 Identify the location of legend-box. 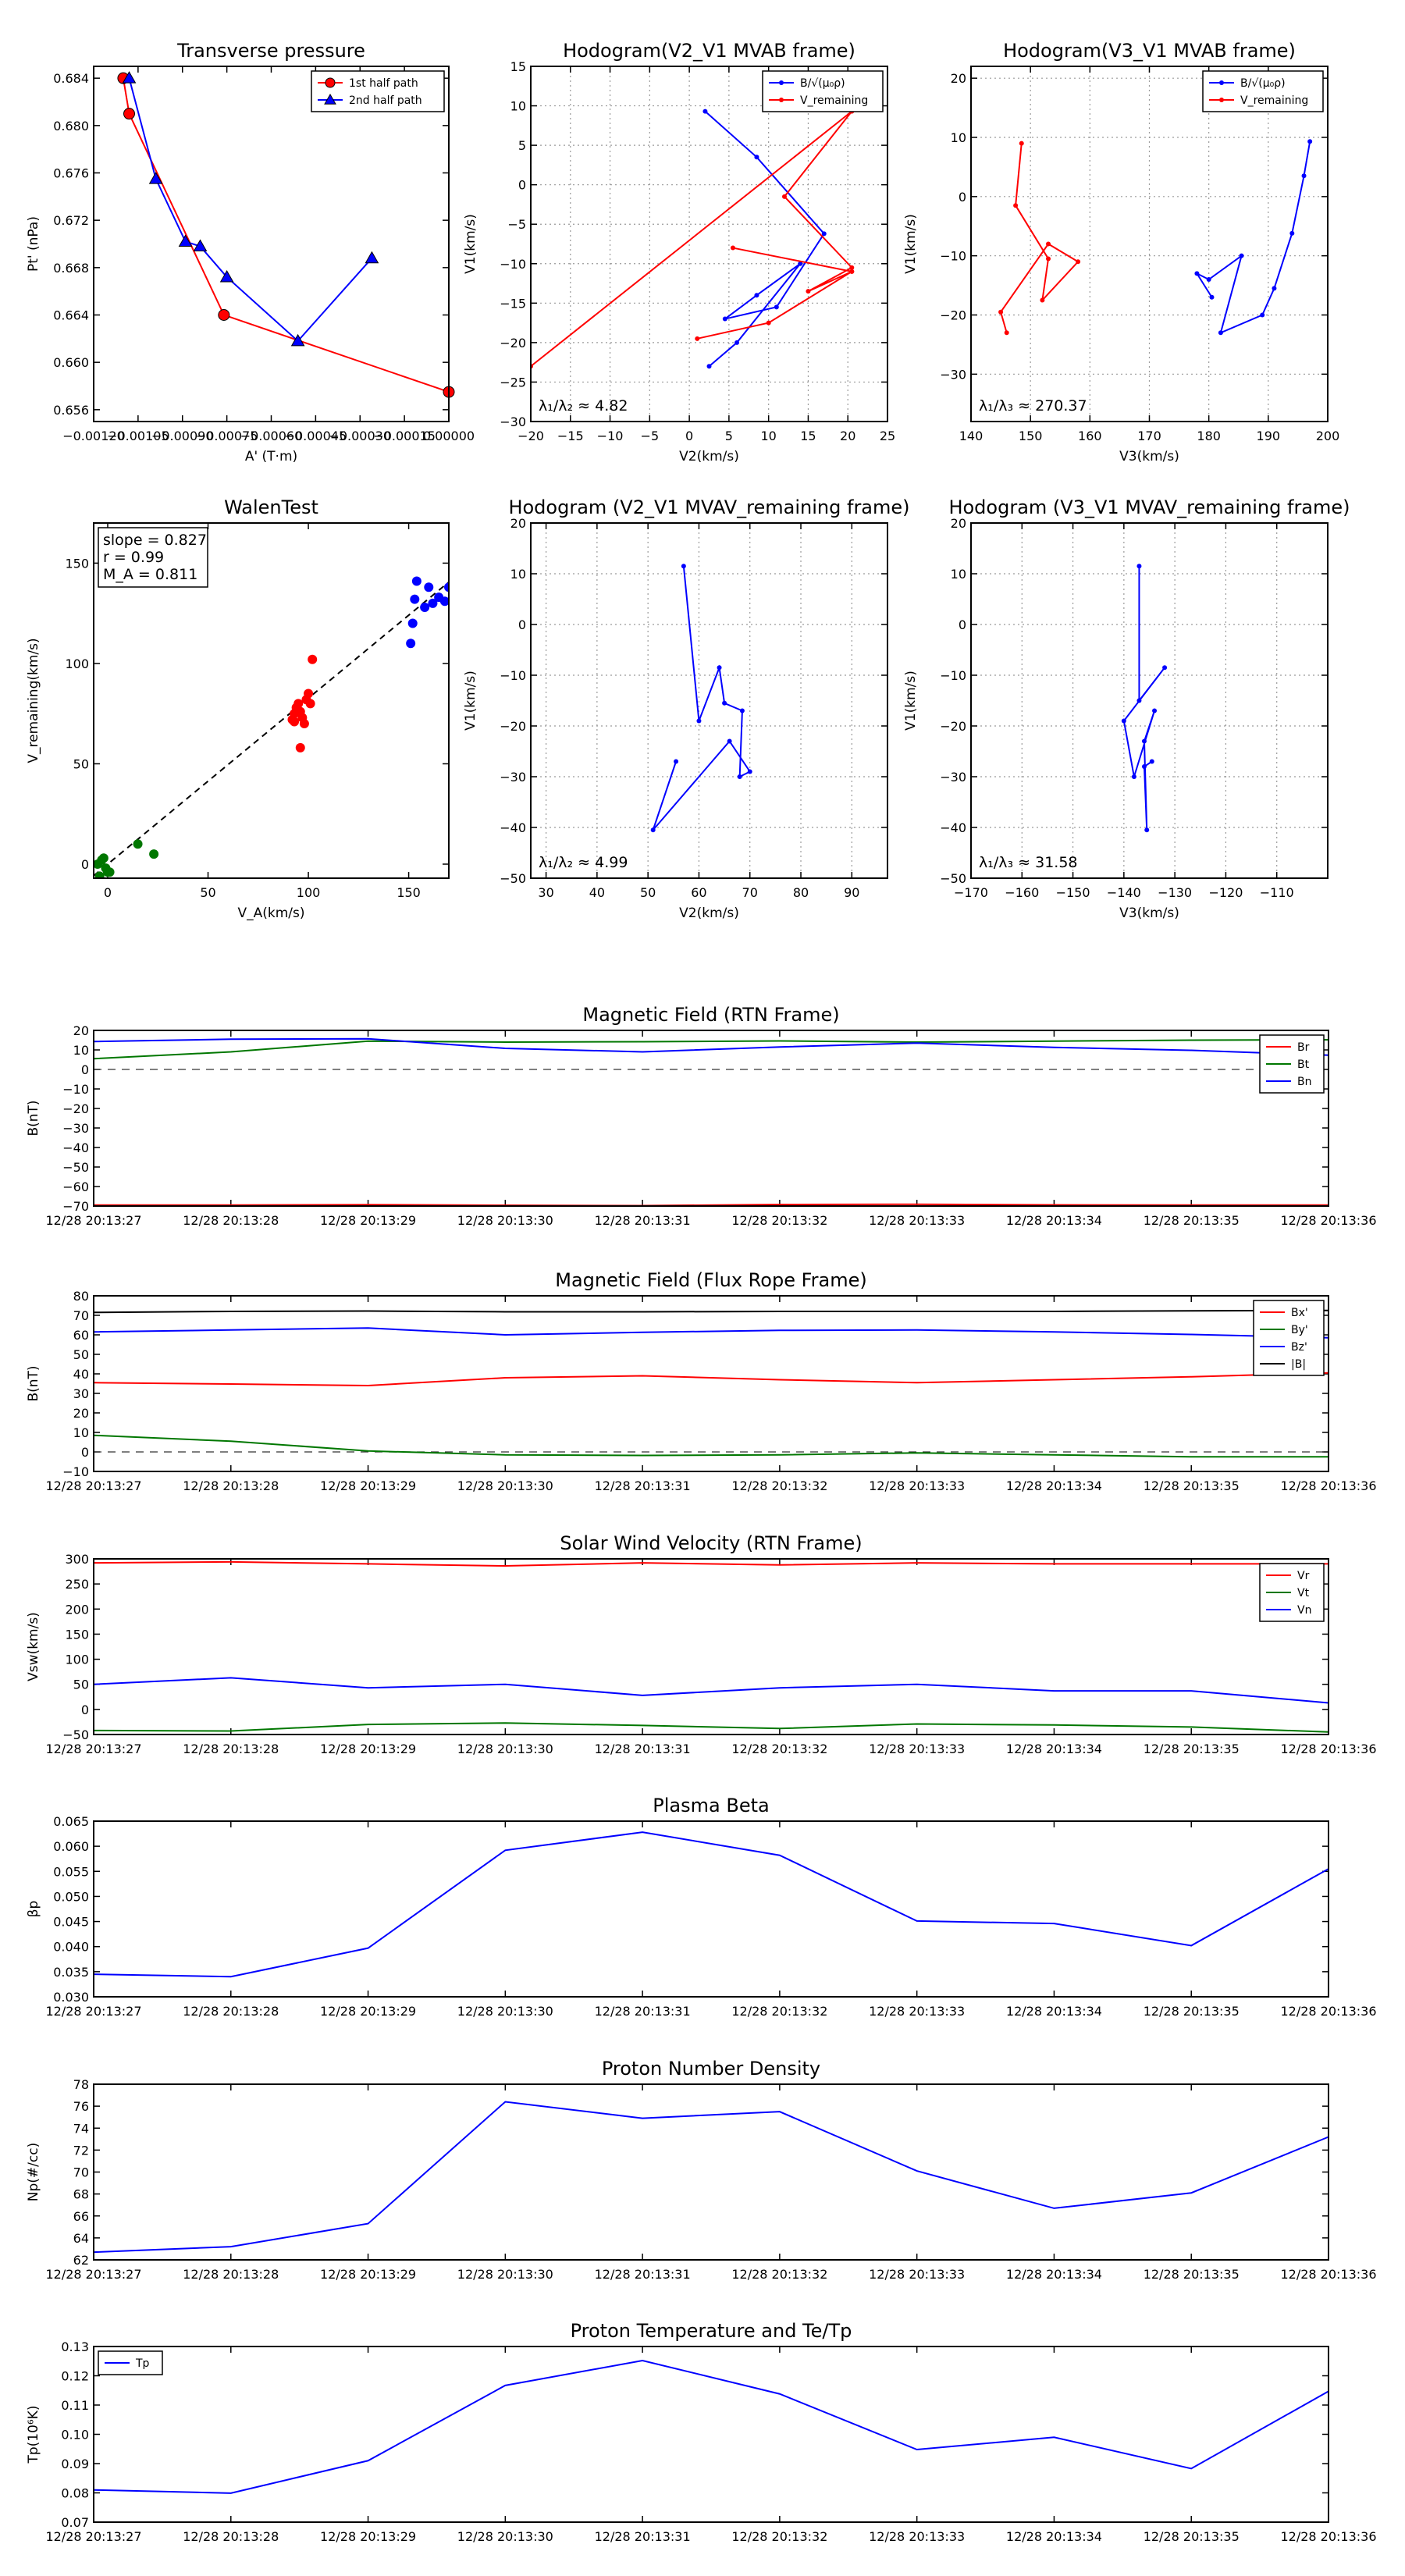
(378, 91).